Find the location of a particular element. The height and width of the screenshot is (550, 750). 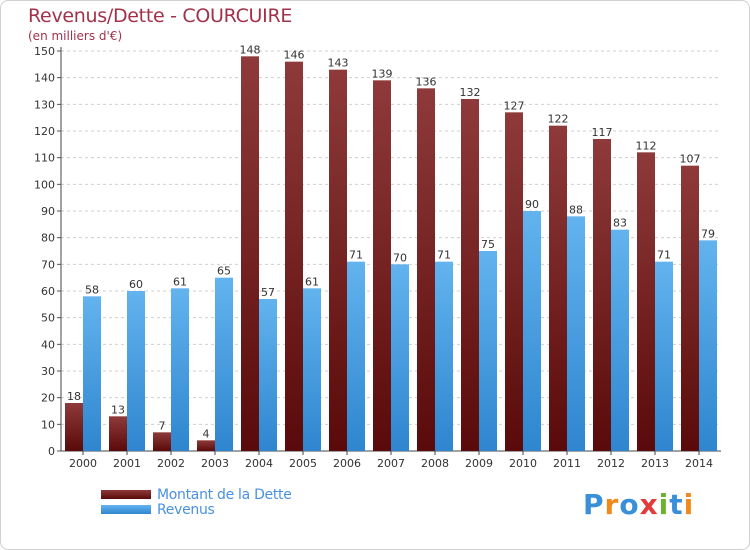

x-tick-label: 2002 is located at coordinates (171, 463).